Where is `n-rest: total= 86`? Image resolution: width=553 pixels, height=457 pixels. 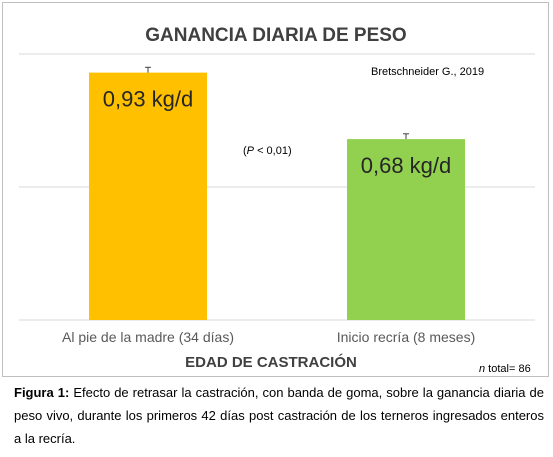 n-rest: total= 86 is located at coordinates (508, 369).